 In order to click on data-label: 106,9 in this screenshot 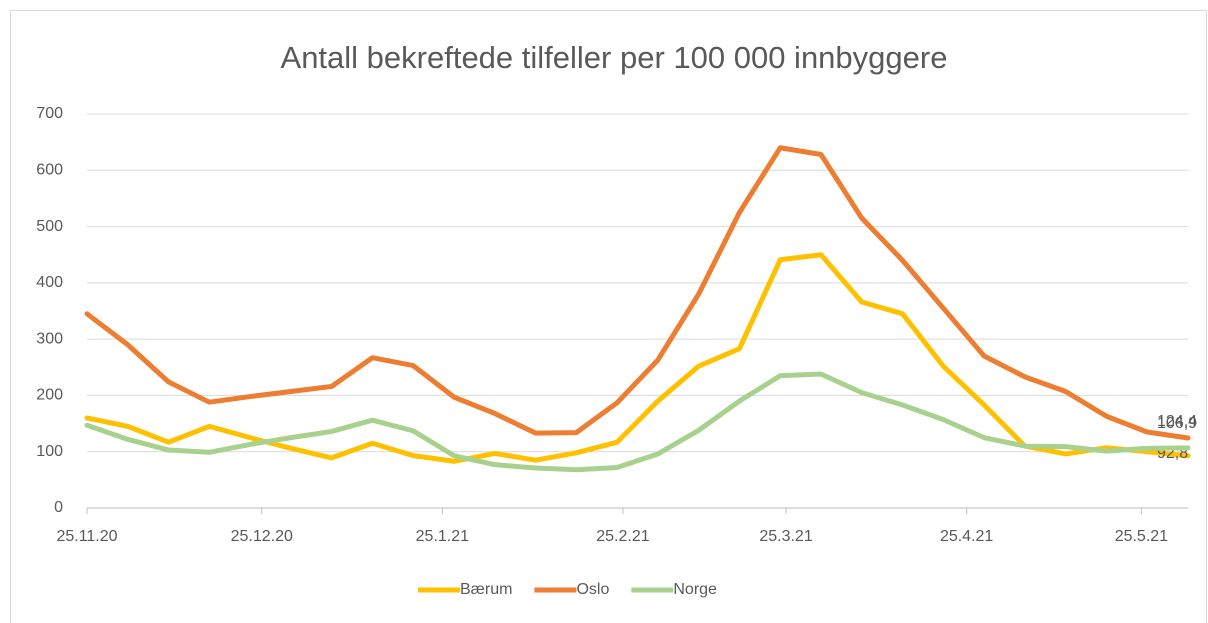, I will do `click(1177, 423)`.